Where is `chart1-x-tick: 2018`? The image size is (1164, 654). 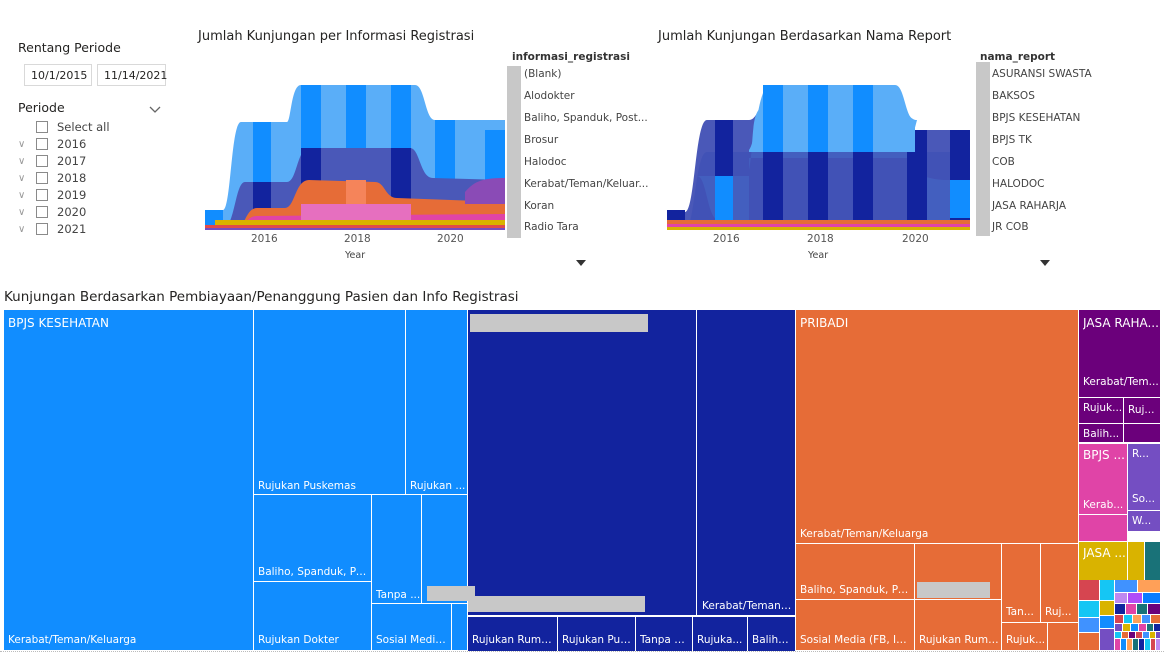
chart1-x-tick: 2018 is located at coordinates (357, 239).